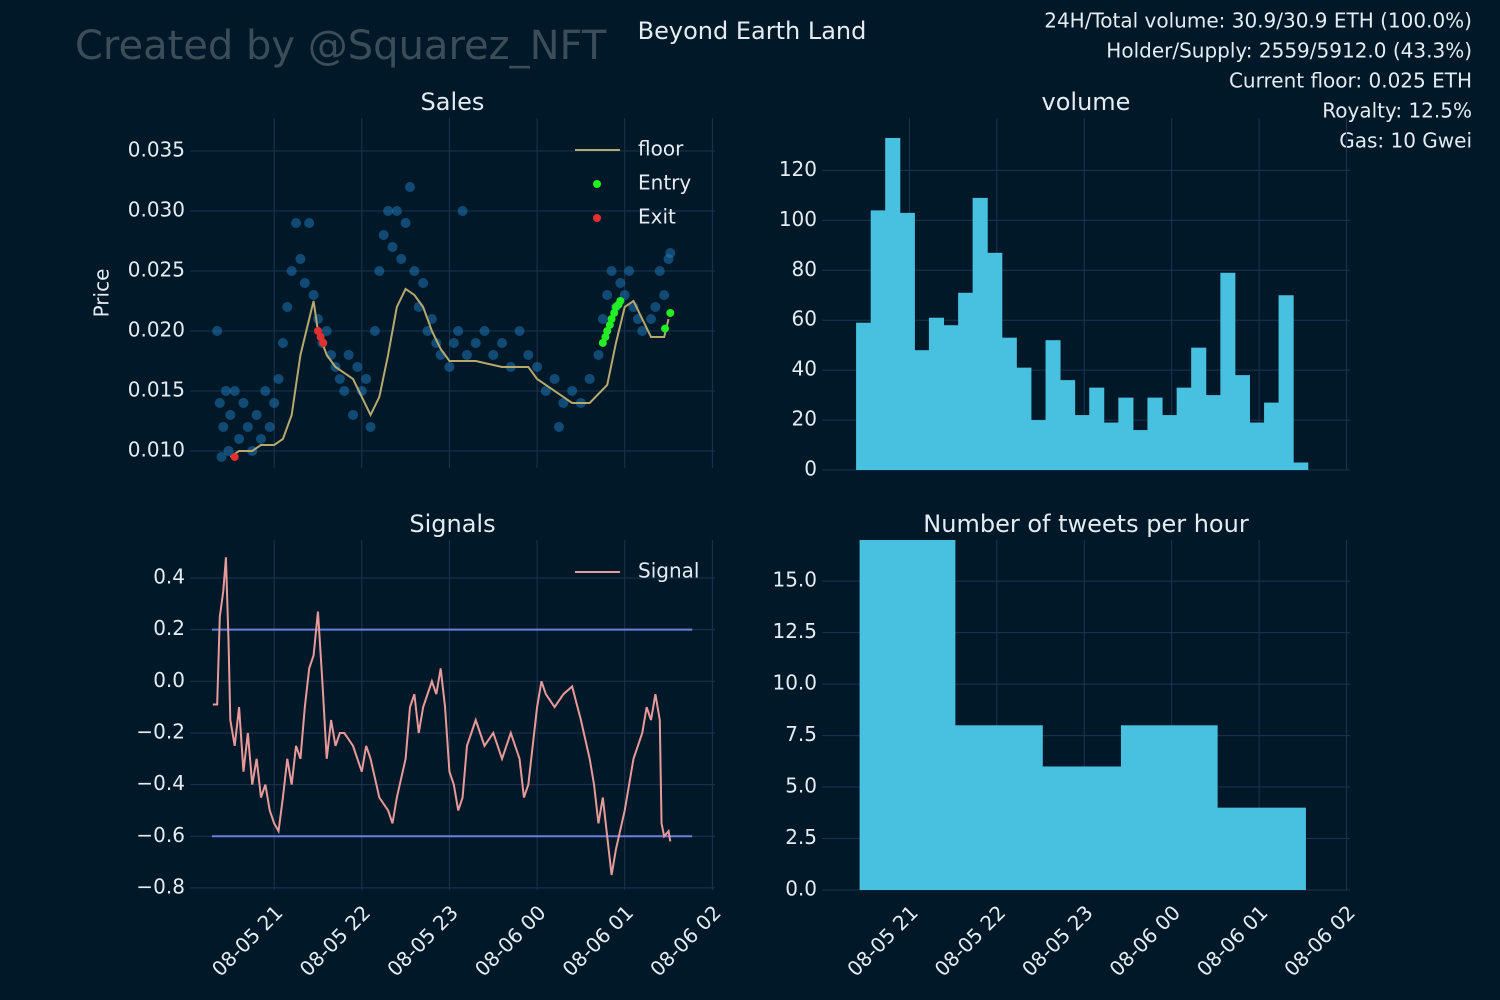 The height and width of the screenshot is (1000, 1500). Describe the element at coordinates (156, 269) in the screenshot. I see `y-tick-label: 0.025` at that location.